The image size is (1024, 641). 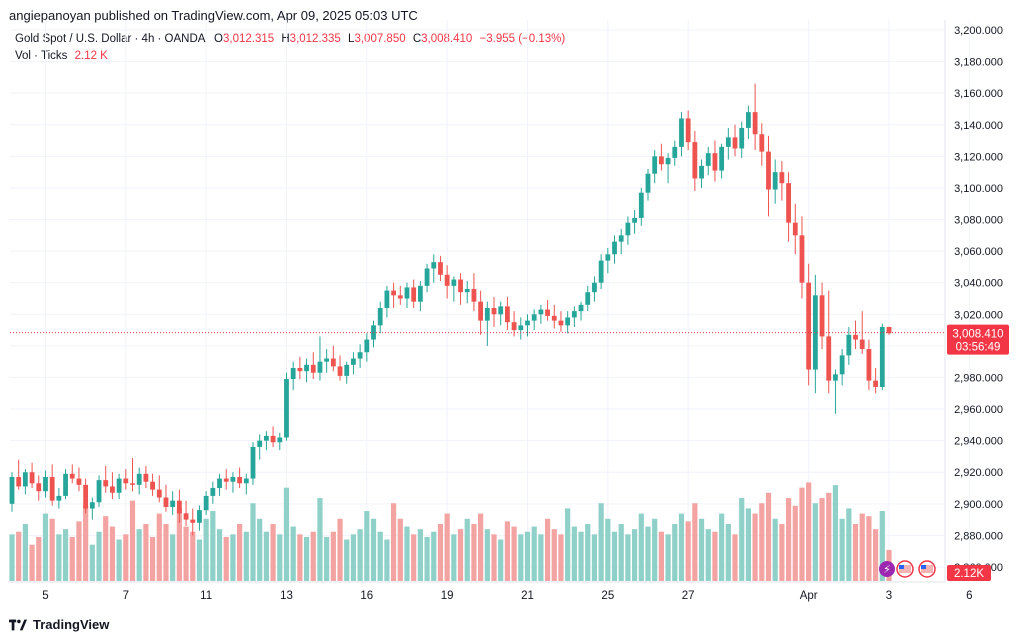 I want to click on last-price-label: 3,008.410, so click(x=977, y=335).